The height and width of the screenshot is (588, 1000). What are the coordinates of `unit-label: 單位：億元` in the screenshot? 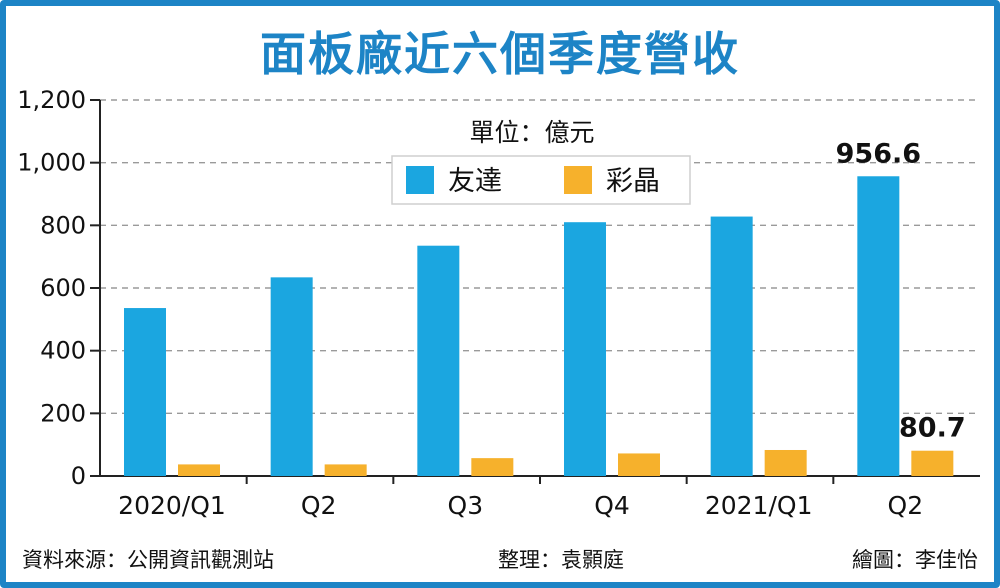 It's located at (531, 132).